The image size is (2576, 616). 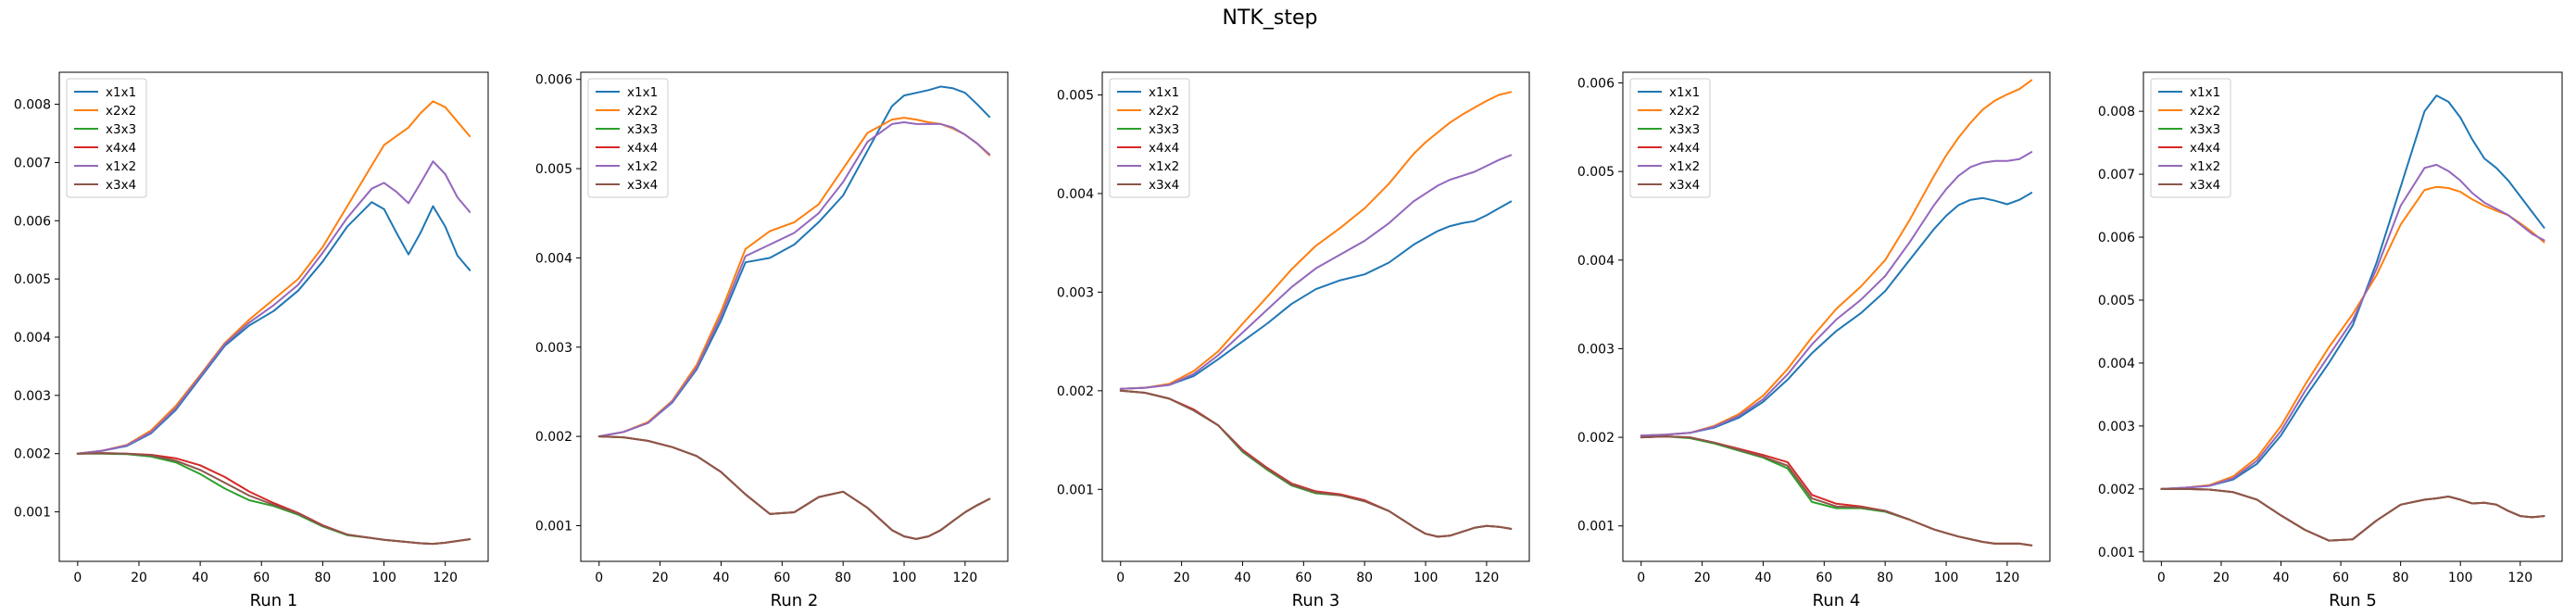 What do you see at coordinates (1270, 18) in the screenshot?
I see `figure-title: NTK_step` at bounding box center [1270, 18].